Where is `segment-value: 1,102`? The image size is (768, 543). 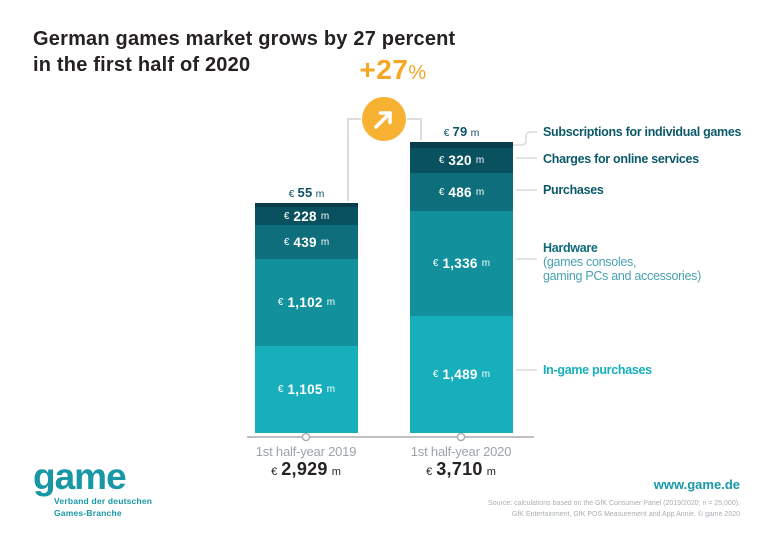
segment-value: 1,102 is located at coordinates (305, 302).